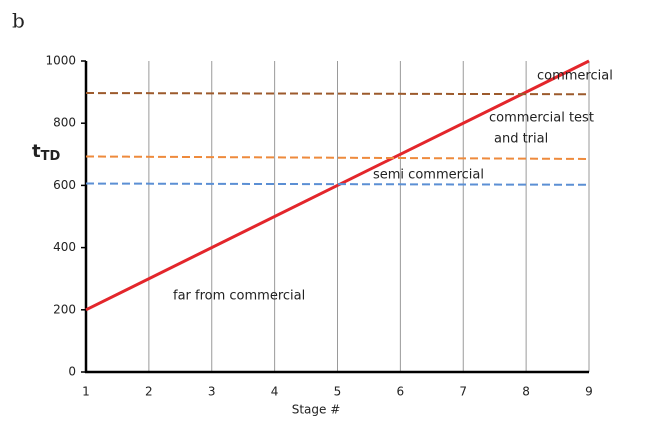 Image resolution: width=645 pixels, height=435 pixels. I want to click on panel-label: b, so click(18, 21).